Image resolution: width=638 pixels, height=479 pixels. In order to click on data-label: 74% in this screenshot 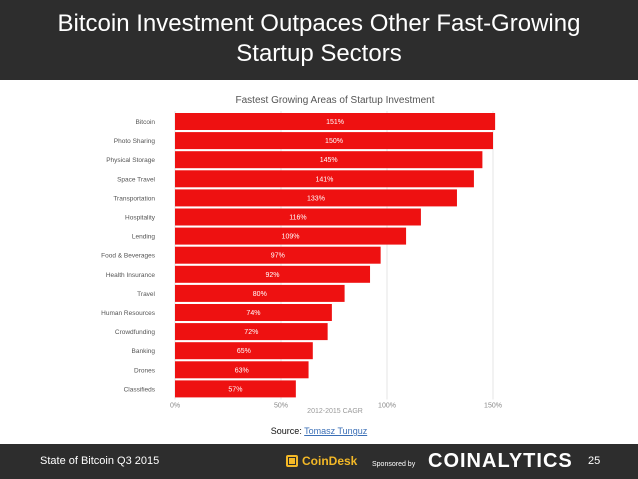, I will do `click(253, 313)`.